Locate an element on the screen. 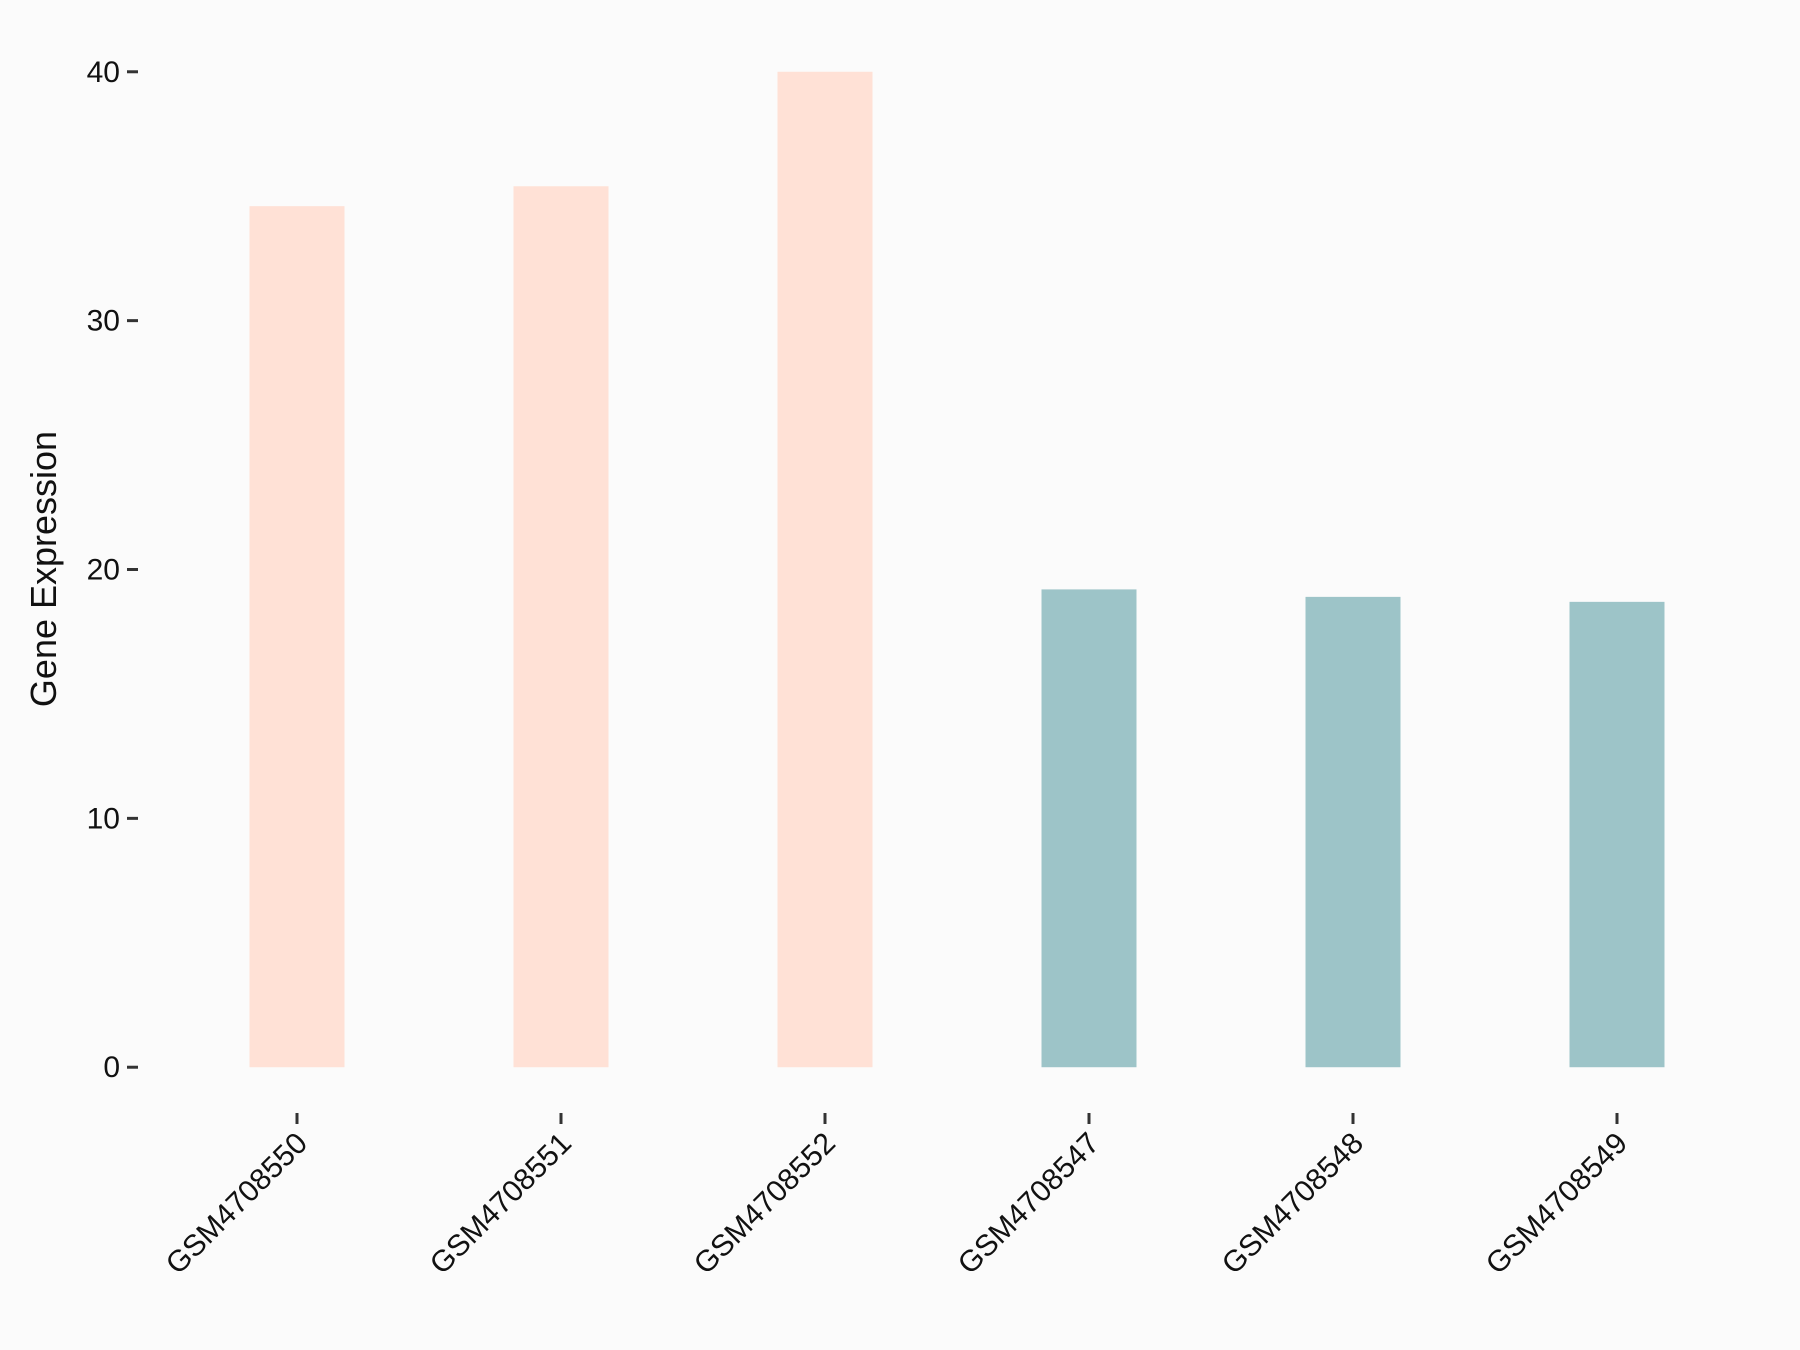 The width and height of the screenshot is (1800, 1350). y-tick-label: 30 is located at coordinates (103, 321).